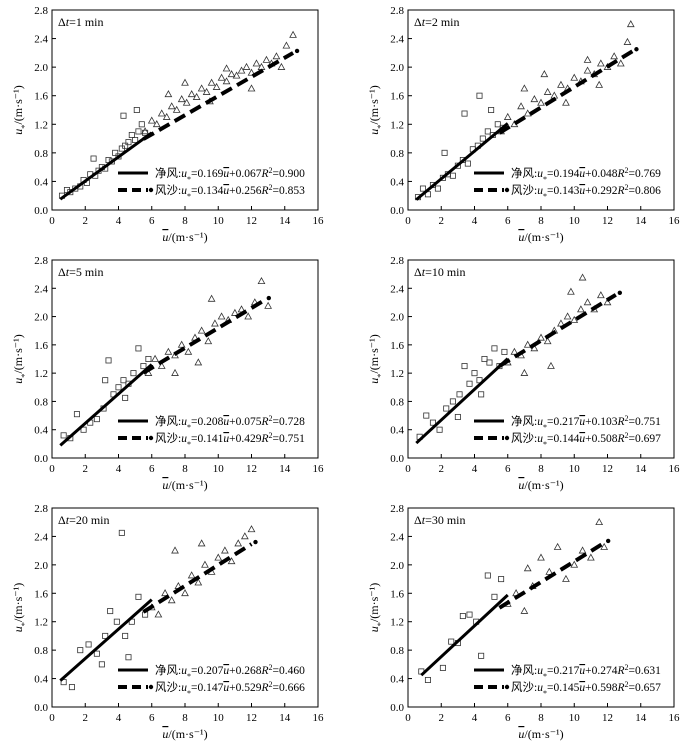 Image resolution: width=700 pixels, height=751 pixels. What do you see at coordinates (464, 635) in the screenshot?
I see `fit-line-clean-wind` at bounding box center [464, 635].